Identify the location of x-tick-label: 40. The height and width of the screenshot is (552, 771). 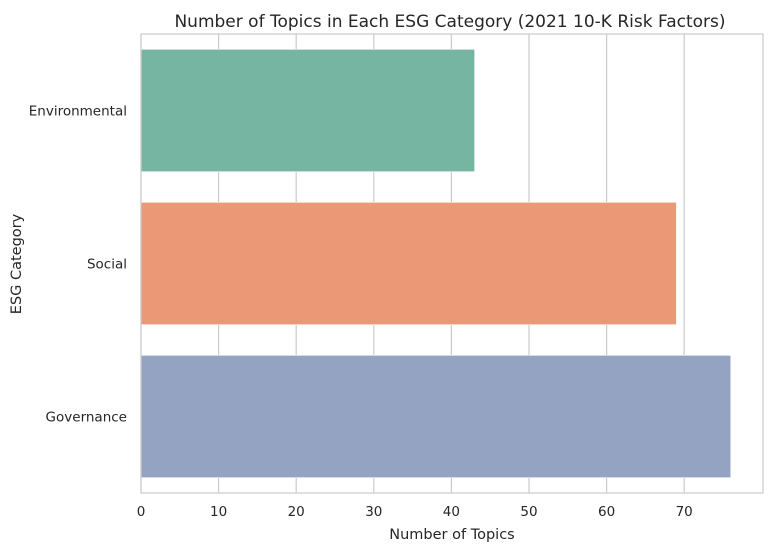
(451, 512).